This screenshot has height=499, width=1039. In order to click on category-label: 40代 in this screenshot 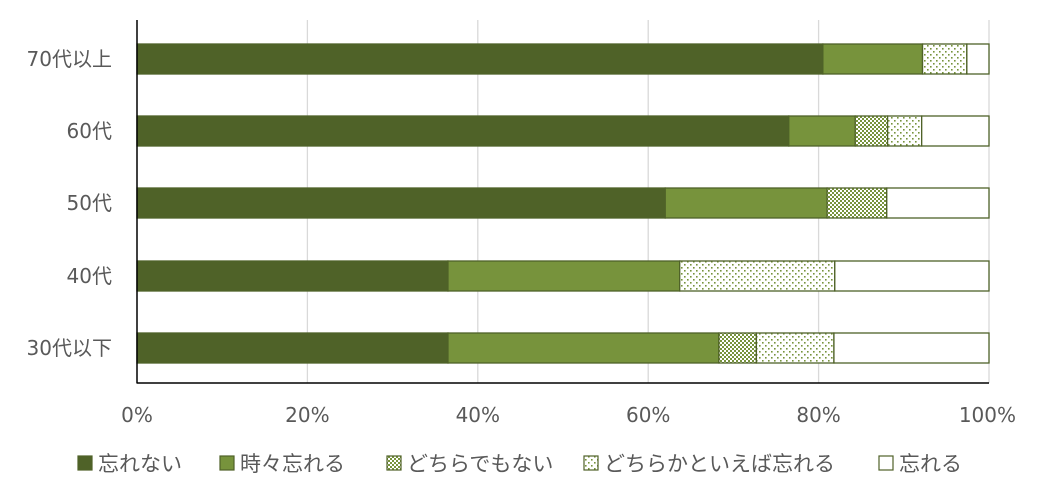, I will do `click(89, 276)`.